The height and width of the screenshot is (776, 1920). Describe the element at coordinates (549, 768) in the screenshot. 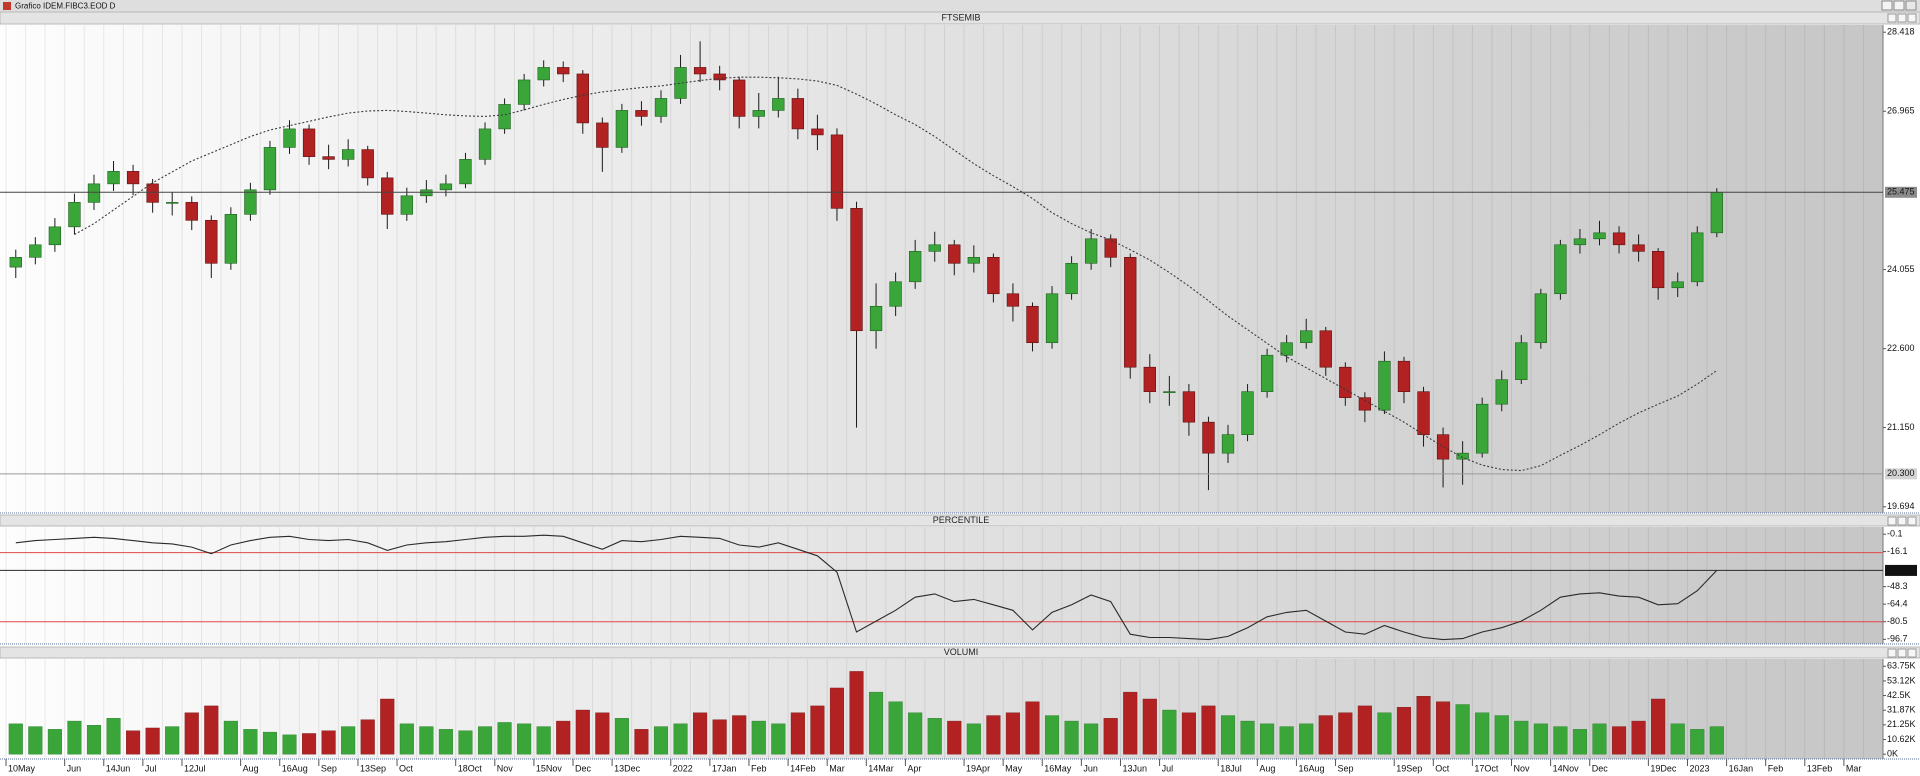

I see `x-tick-label: 15Nov` at that location.